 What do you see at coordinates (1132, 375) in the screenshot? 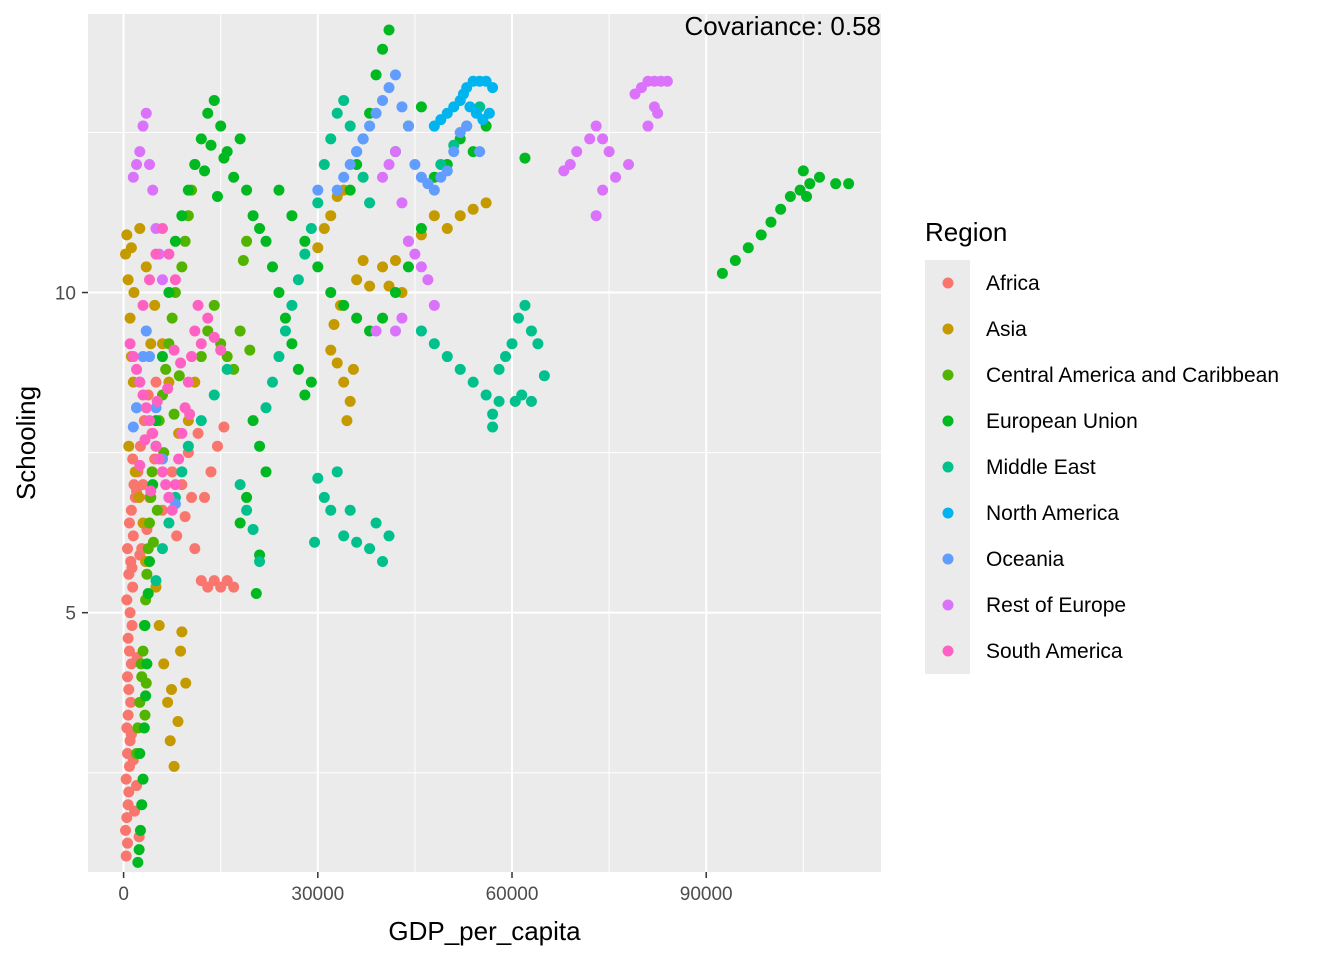
I see `legend-label: Central America and Caribbean` at bounding box center [1132, 375].